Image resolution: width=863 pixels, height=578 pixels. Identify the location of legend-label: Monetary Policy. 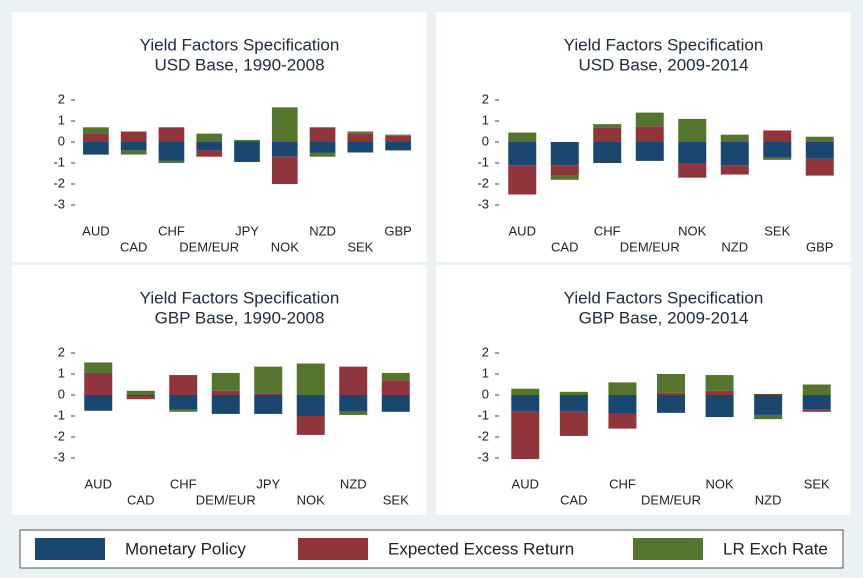
(185, 548).